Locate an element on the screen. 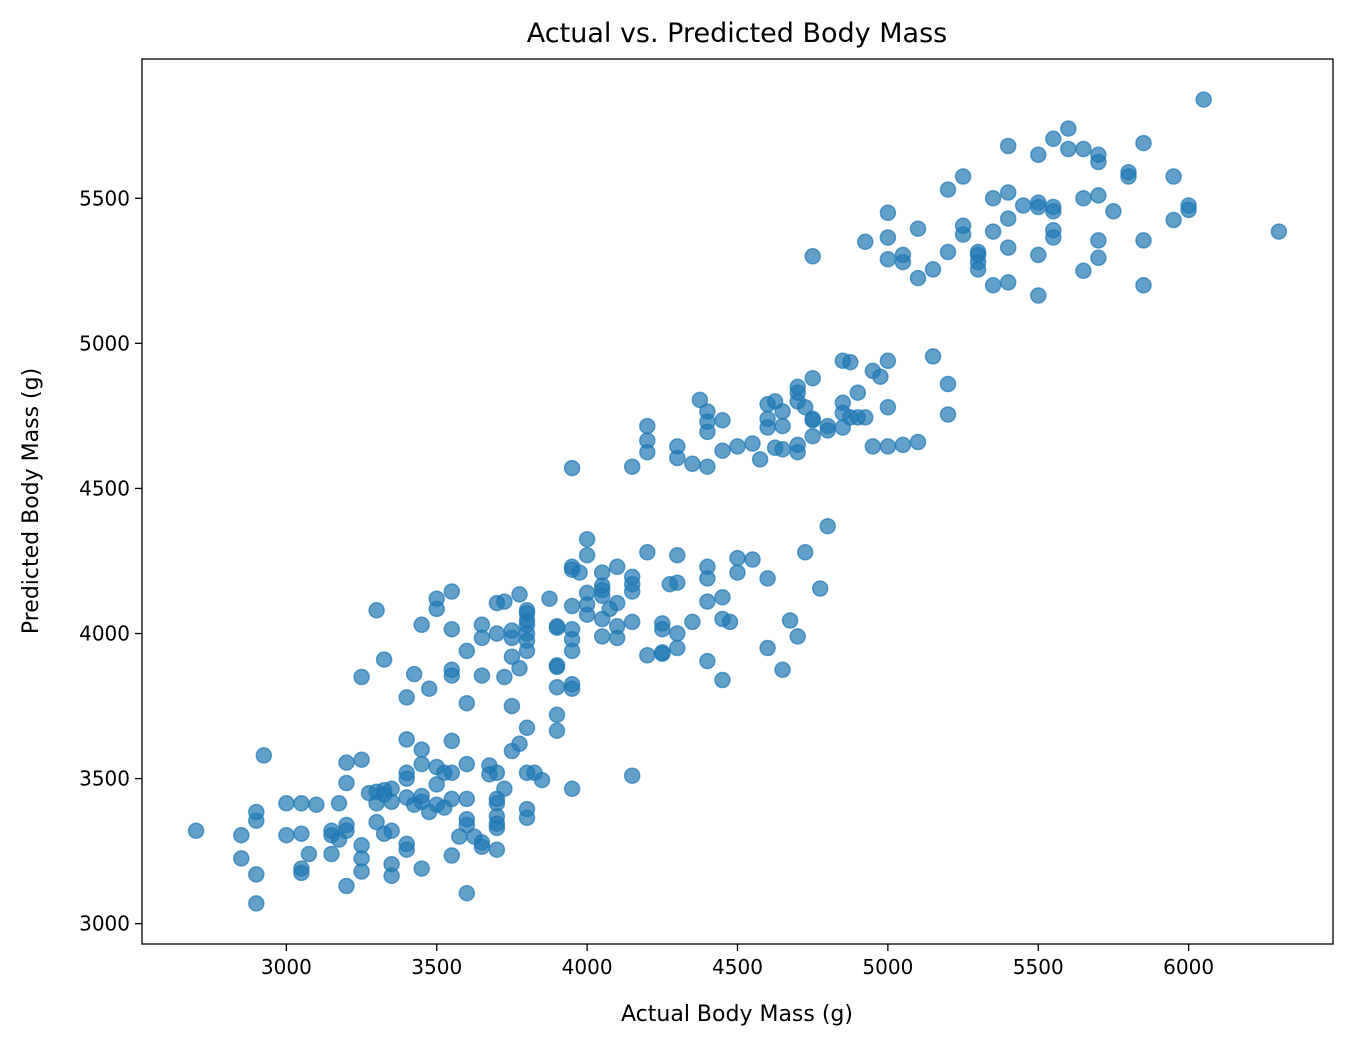  x-tick-label: 5500 is located at coordinates (1038, 967).